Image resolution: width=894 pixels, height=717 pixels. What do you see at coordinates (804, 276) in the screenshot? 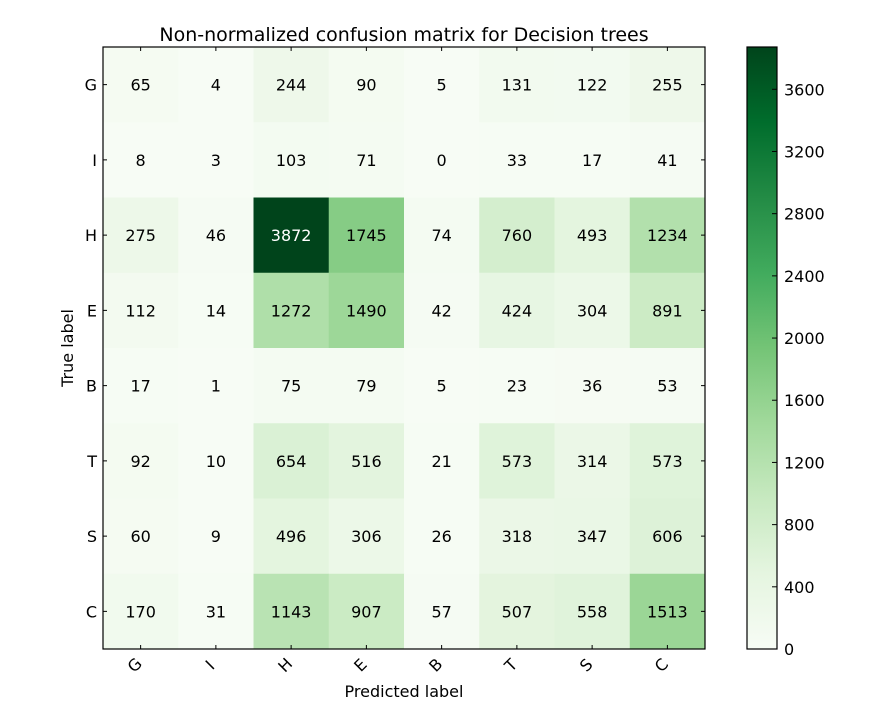
I see `colorbar-tick-label: 2400` at bounding box center [804, 276].